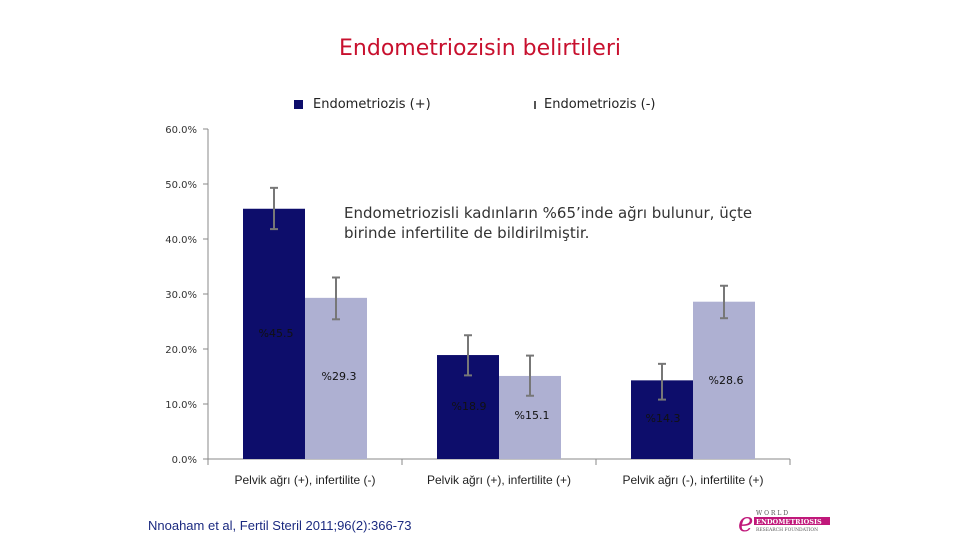 This screenshot has width=960, height=540. Describe the element at coordinates (339, 376) in the screenshot. I see `data-label: %29.3` at that location.